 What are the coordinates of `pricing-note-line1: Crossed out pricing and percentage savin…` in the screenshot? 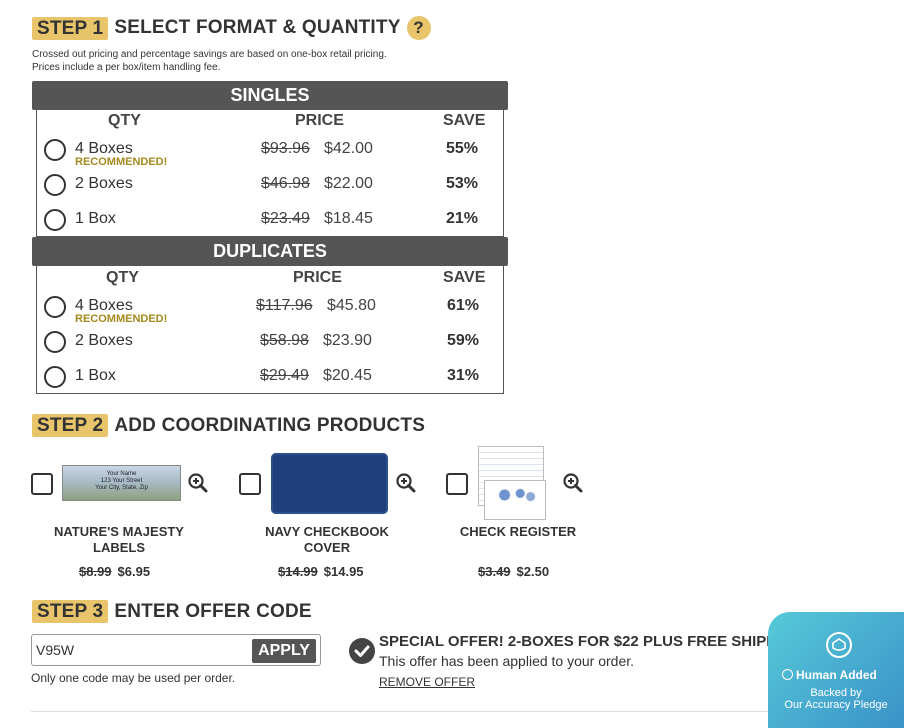 It's located at (209, 54).